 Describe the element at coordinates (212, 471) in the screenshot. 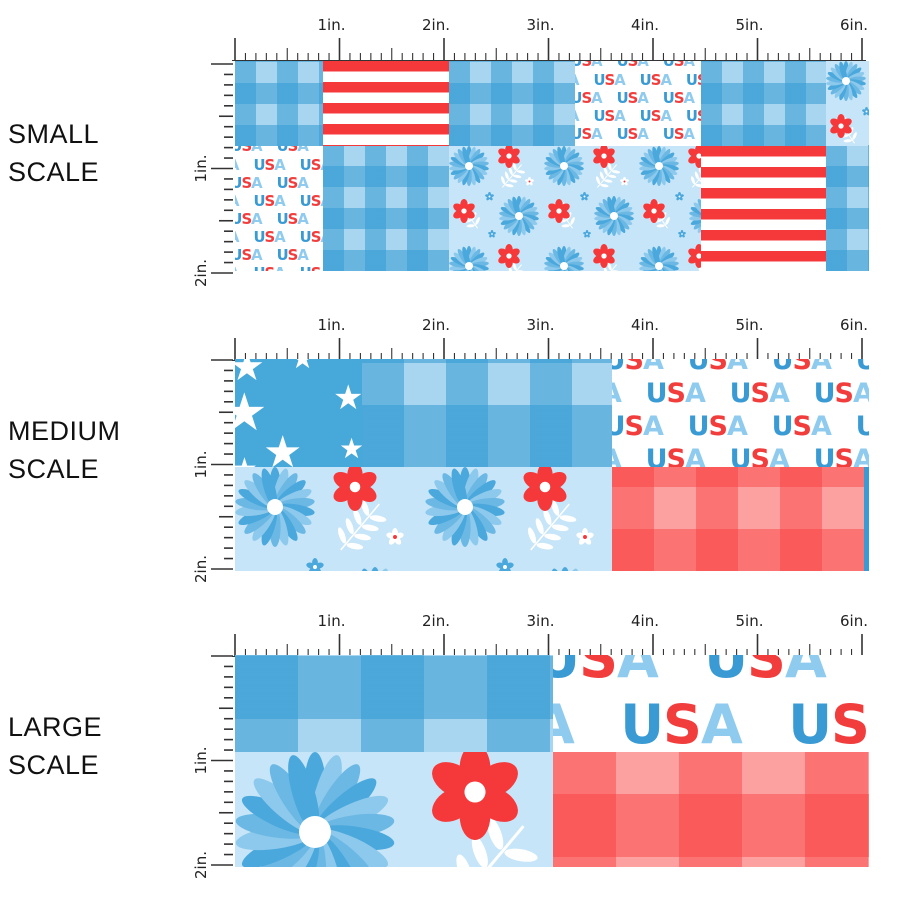

I see `left-ruler-ticks: 1in. 2in.` at that location.